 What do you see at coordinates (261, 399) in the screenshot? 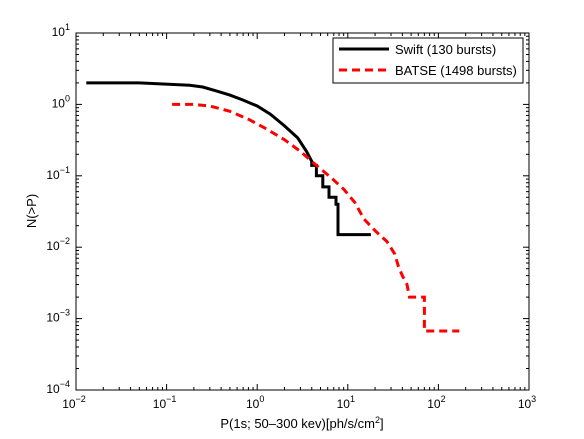
I see `x-tick-label-exponent: 0` at bounding box center [261, 399].